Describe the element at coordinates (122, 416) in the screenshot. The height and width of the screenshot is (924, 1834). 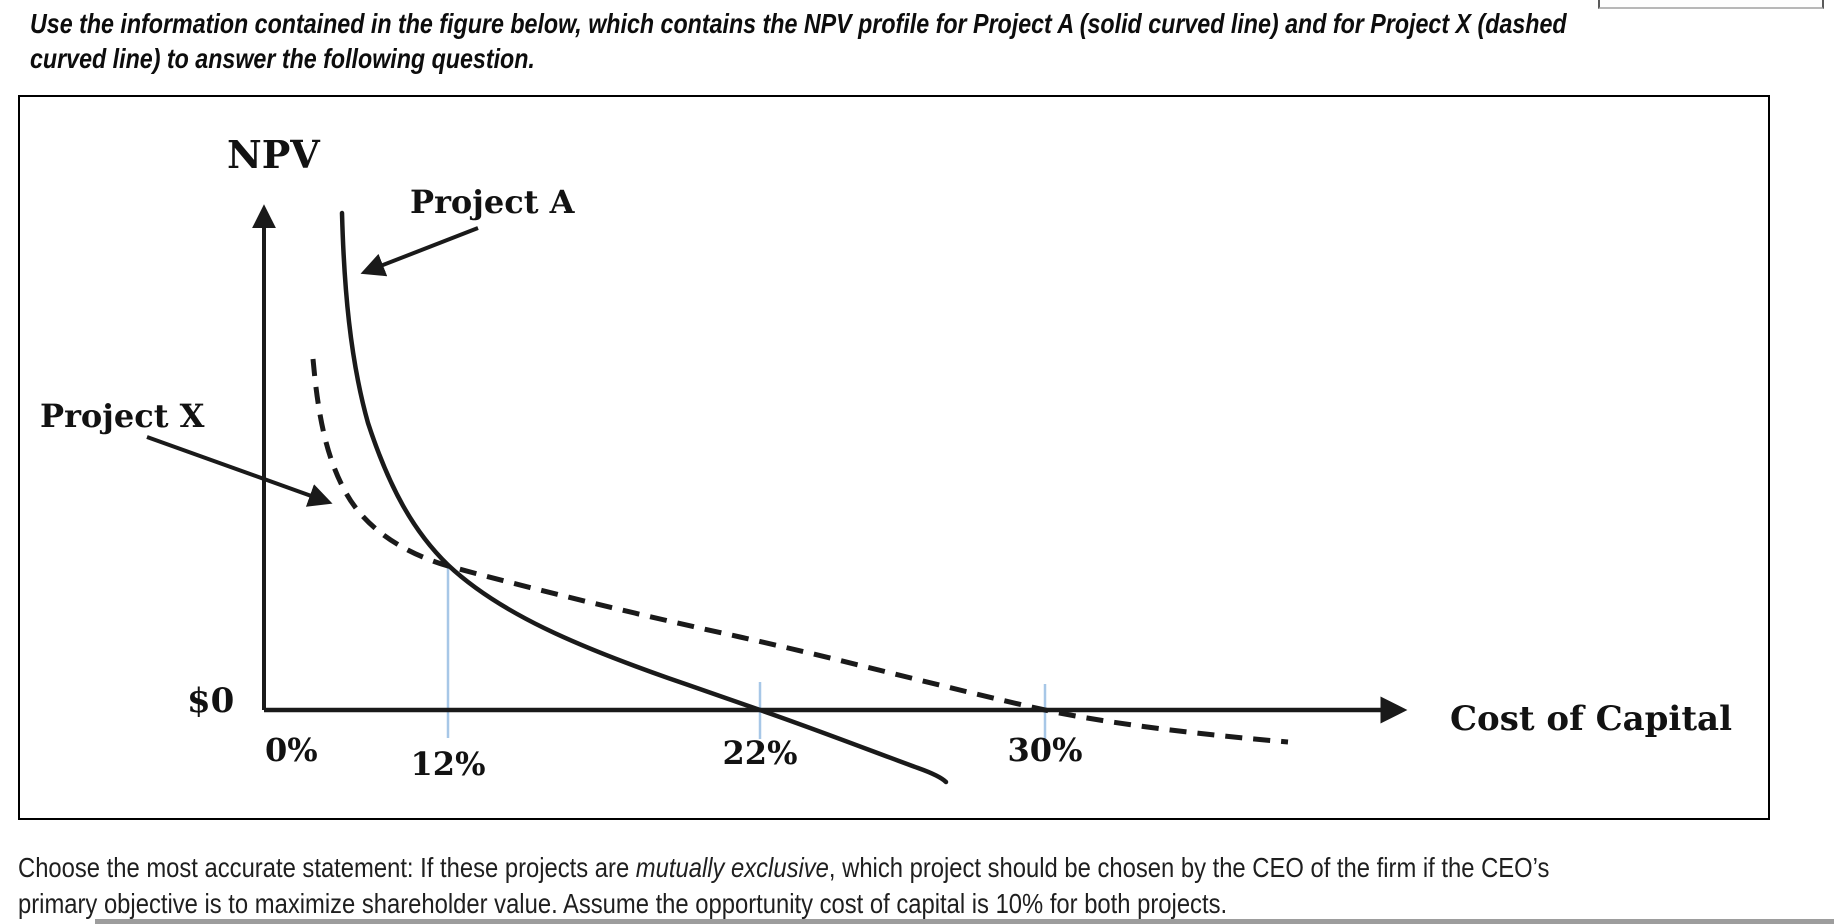
I see `project-x-label: Project X` at that location.